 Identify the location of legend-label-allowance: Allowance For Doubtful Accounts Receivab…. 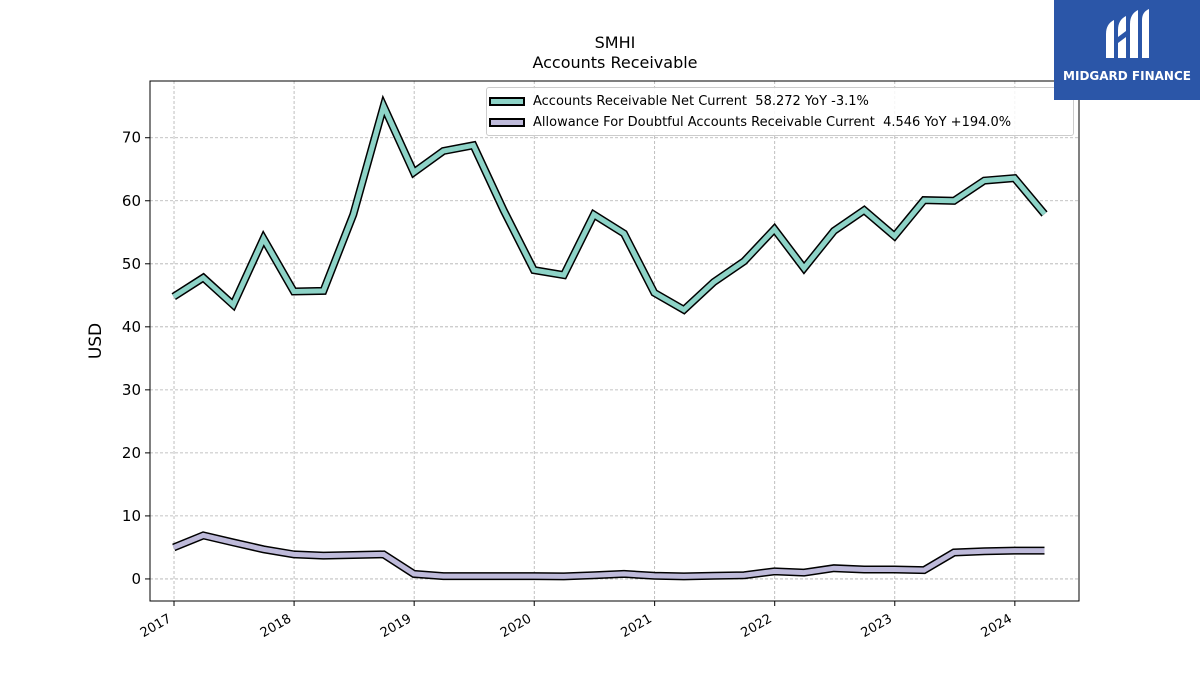
(772, 122).